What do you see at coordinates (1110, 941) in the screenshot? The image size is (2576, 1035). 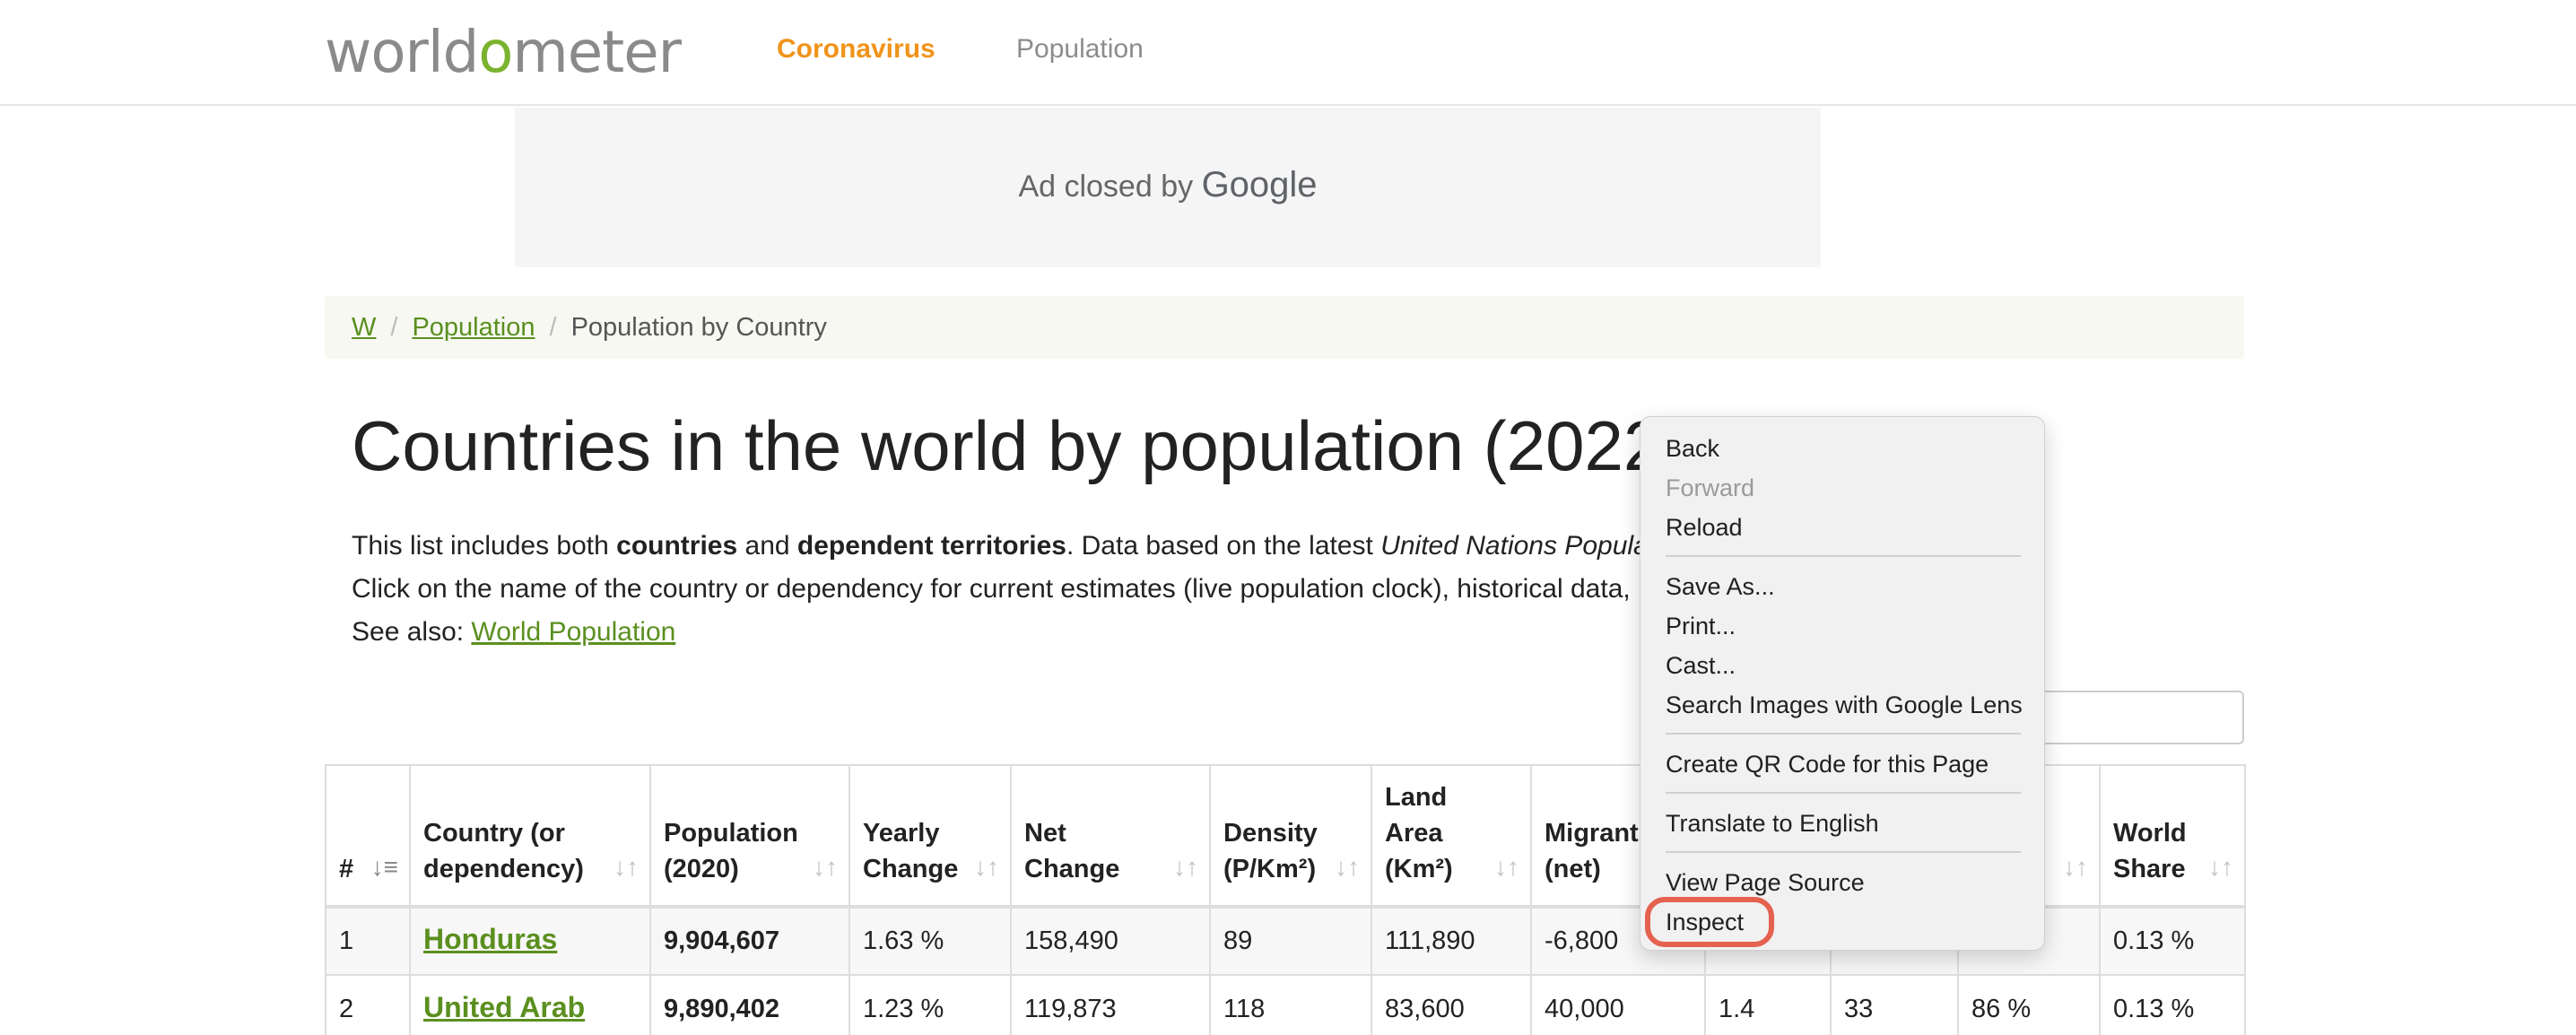 I see `cell-net-change: 158,490` at bounding box center [1110, 941].